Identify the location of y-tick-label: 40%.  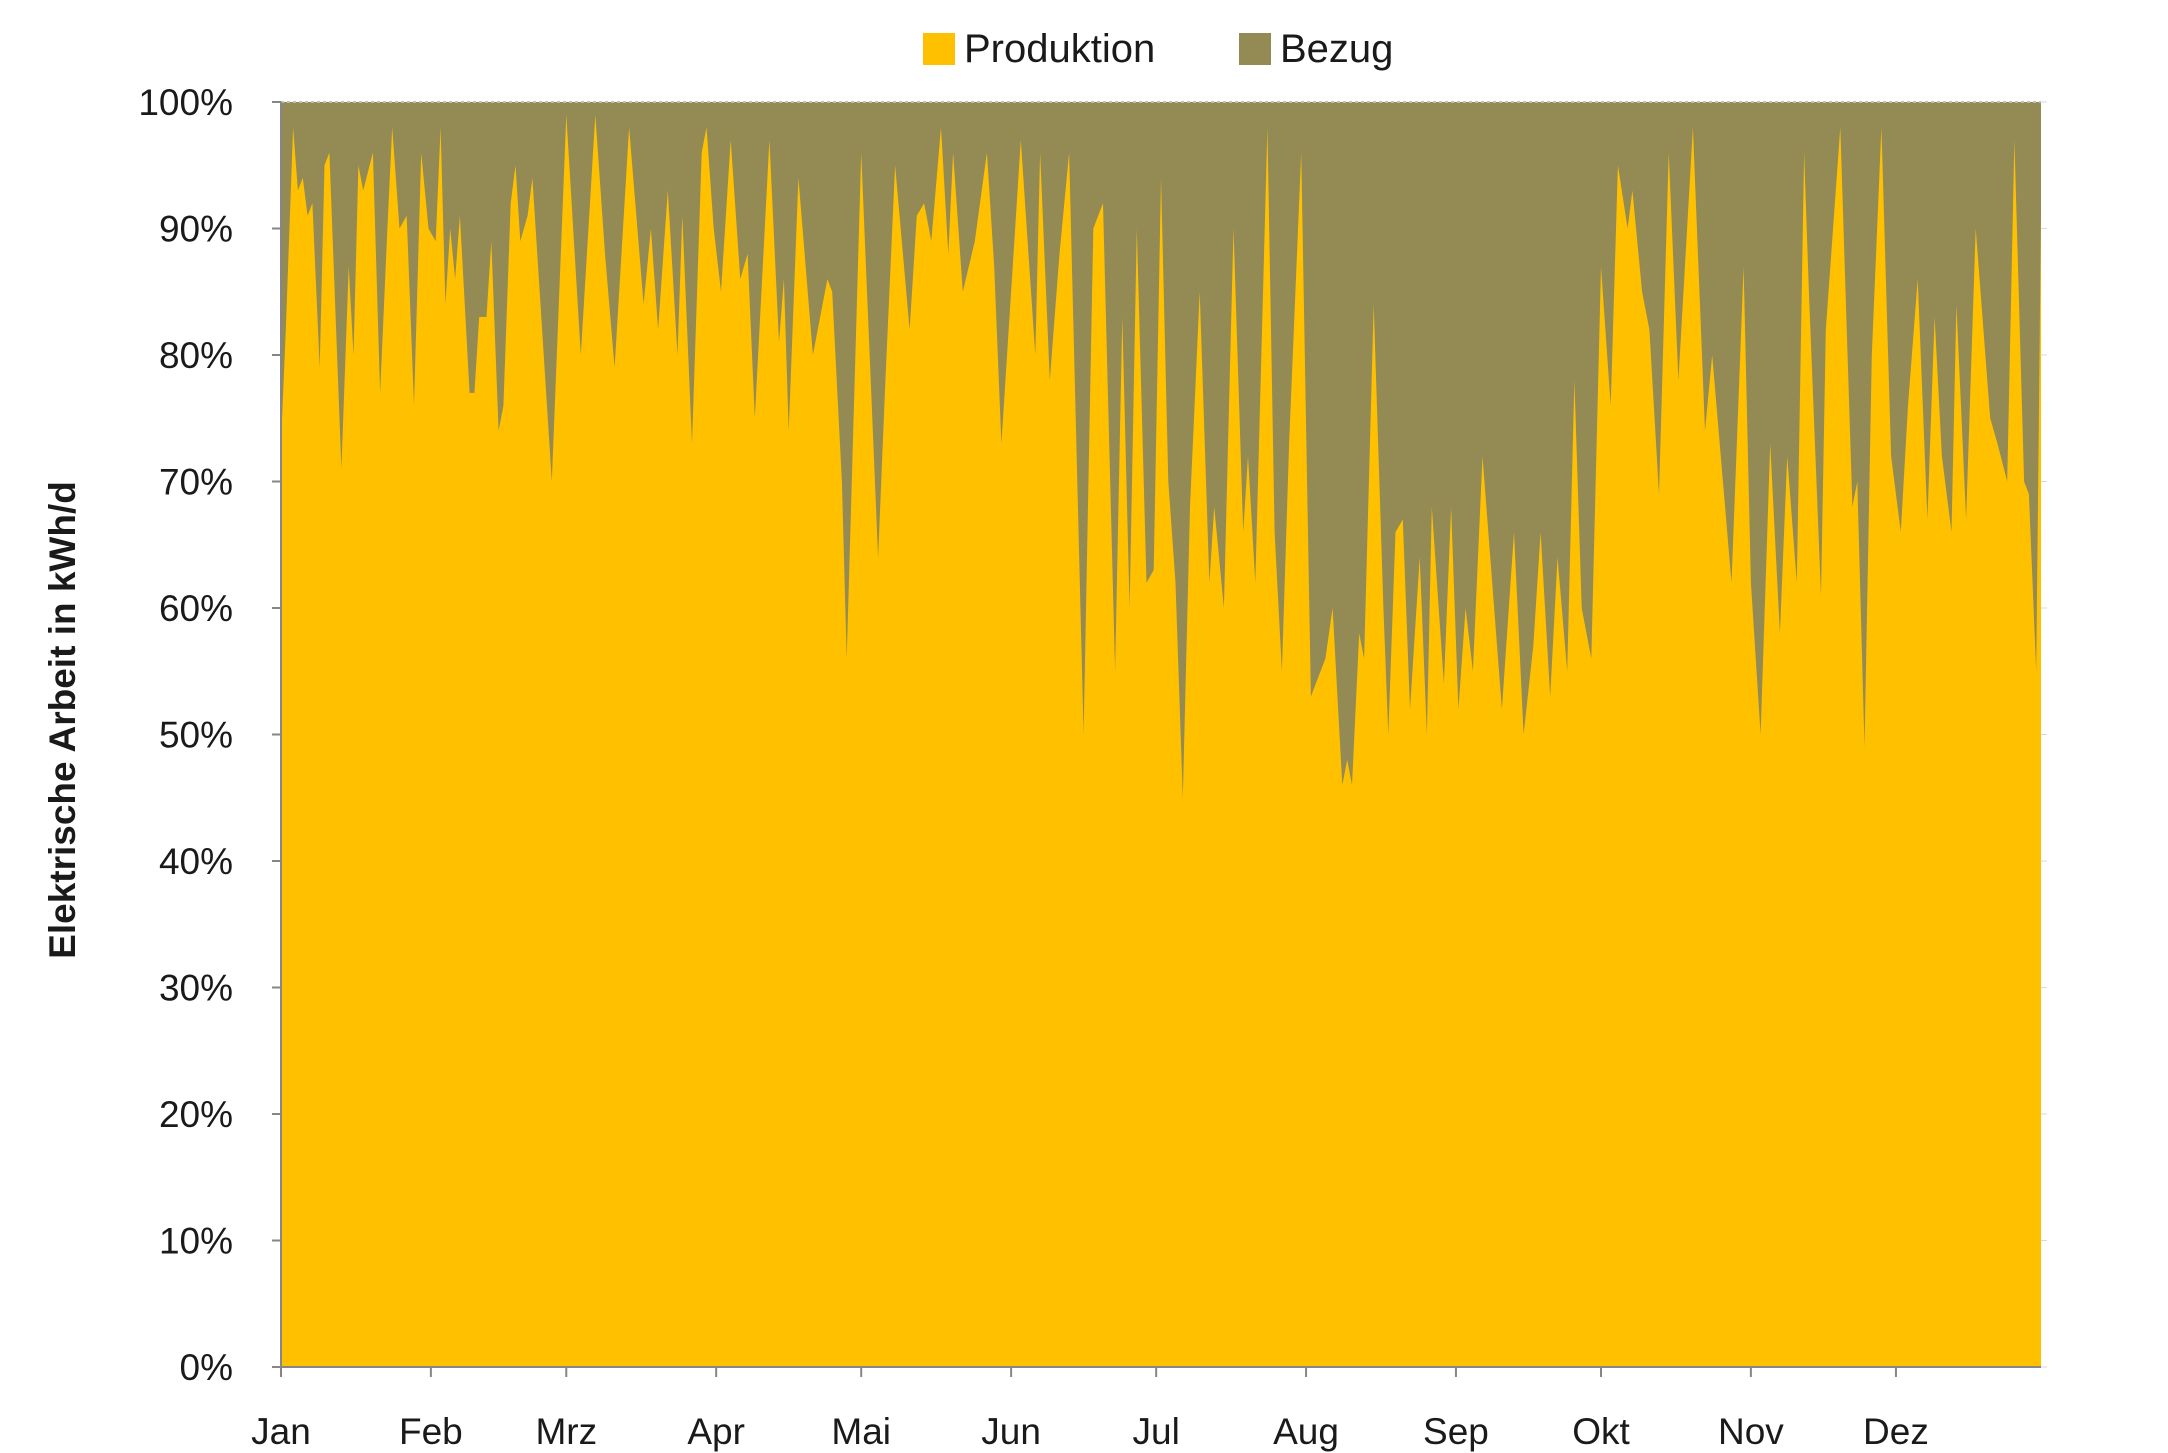
(196, 861).